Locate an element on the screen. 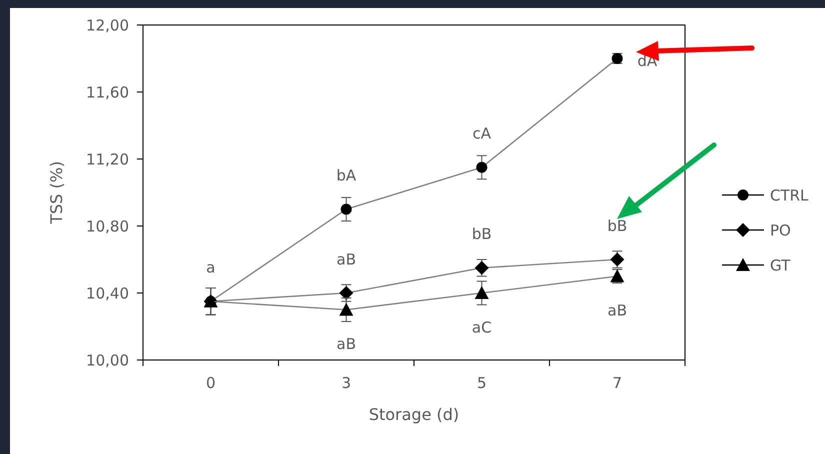  y-axis-title: TSS (%) is located at coordinates (56, 193).